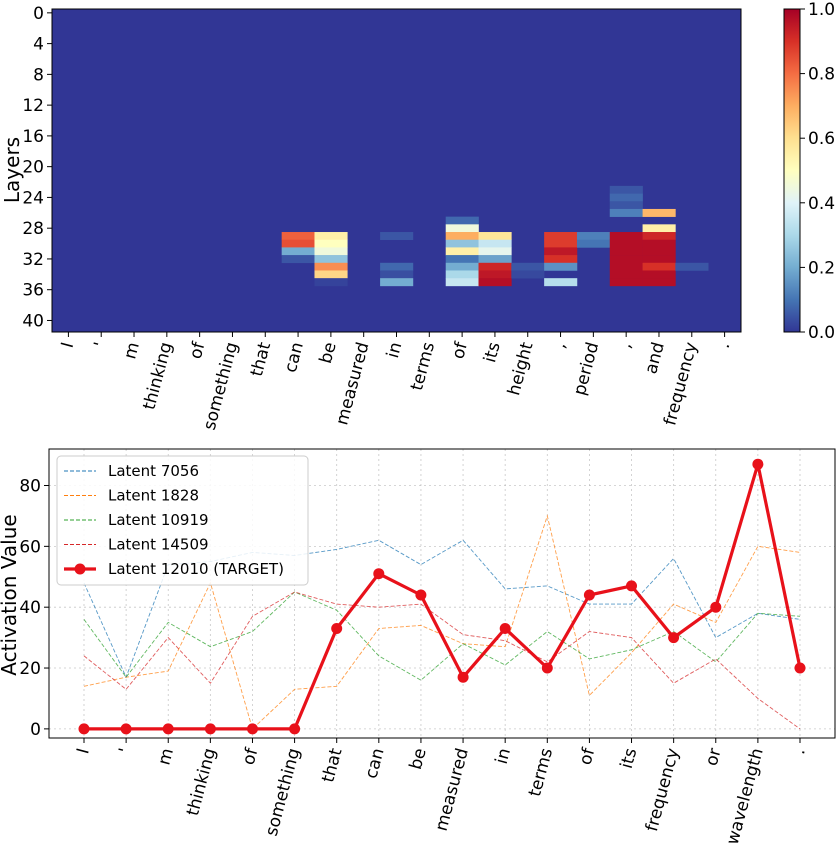 This screenshot has height=846, width=838. I want to click on heatmap-y-tick-label: 8, so click(38, 75).